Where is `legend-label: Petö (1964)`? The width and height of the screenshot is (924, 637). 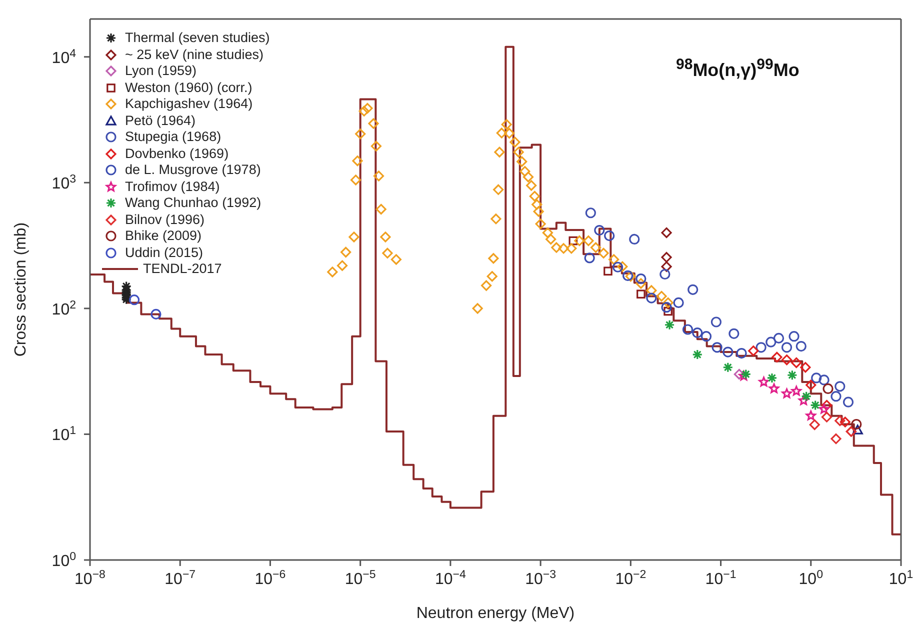 legend-label: Petö (1964) is located at coordinates (160, 120).